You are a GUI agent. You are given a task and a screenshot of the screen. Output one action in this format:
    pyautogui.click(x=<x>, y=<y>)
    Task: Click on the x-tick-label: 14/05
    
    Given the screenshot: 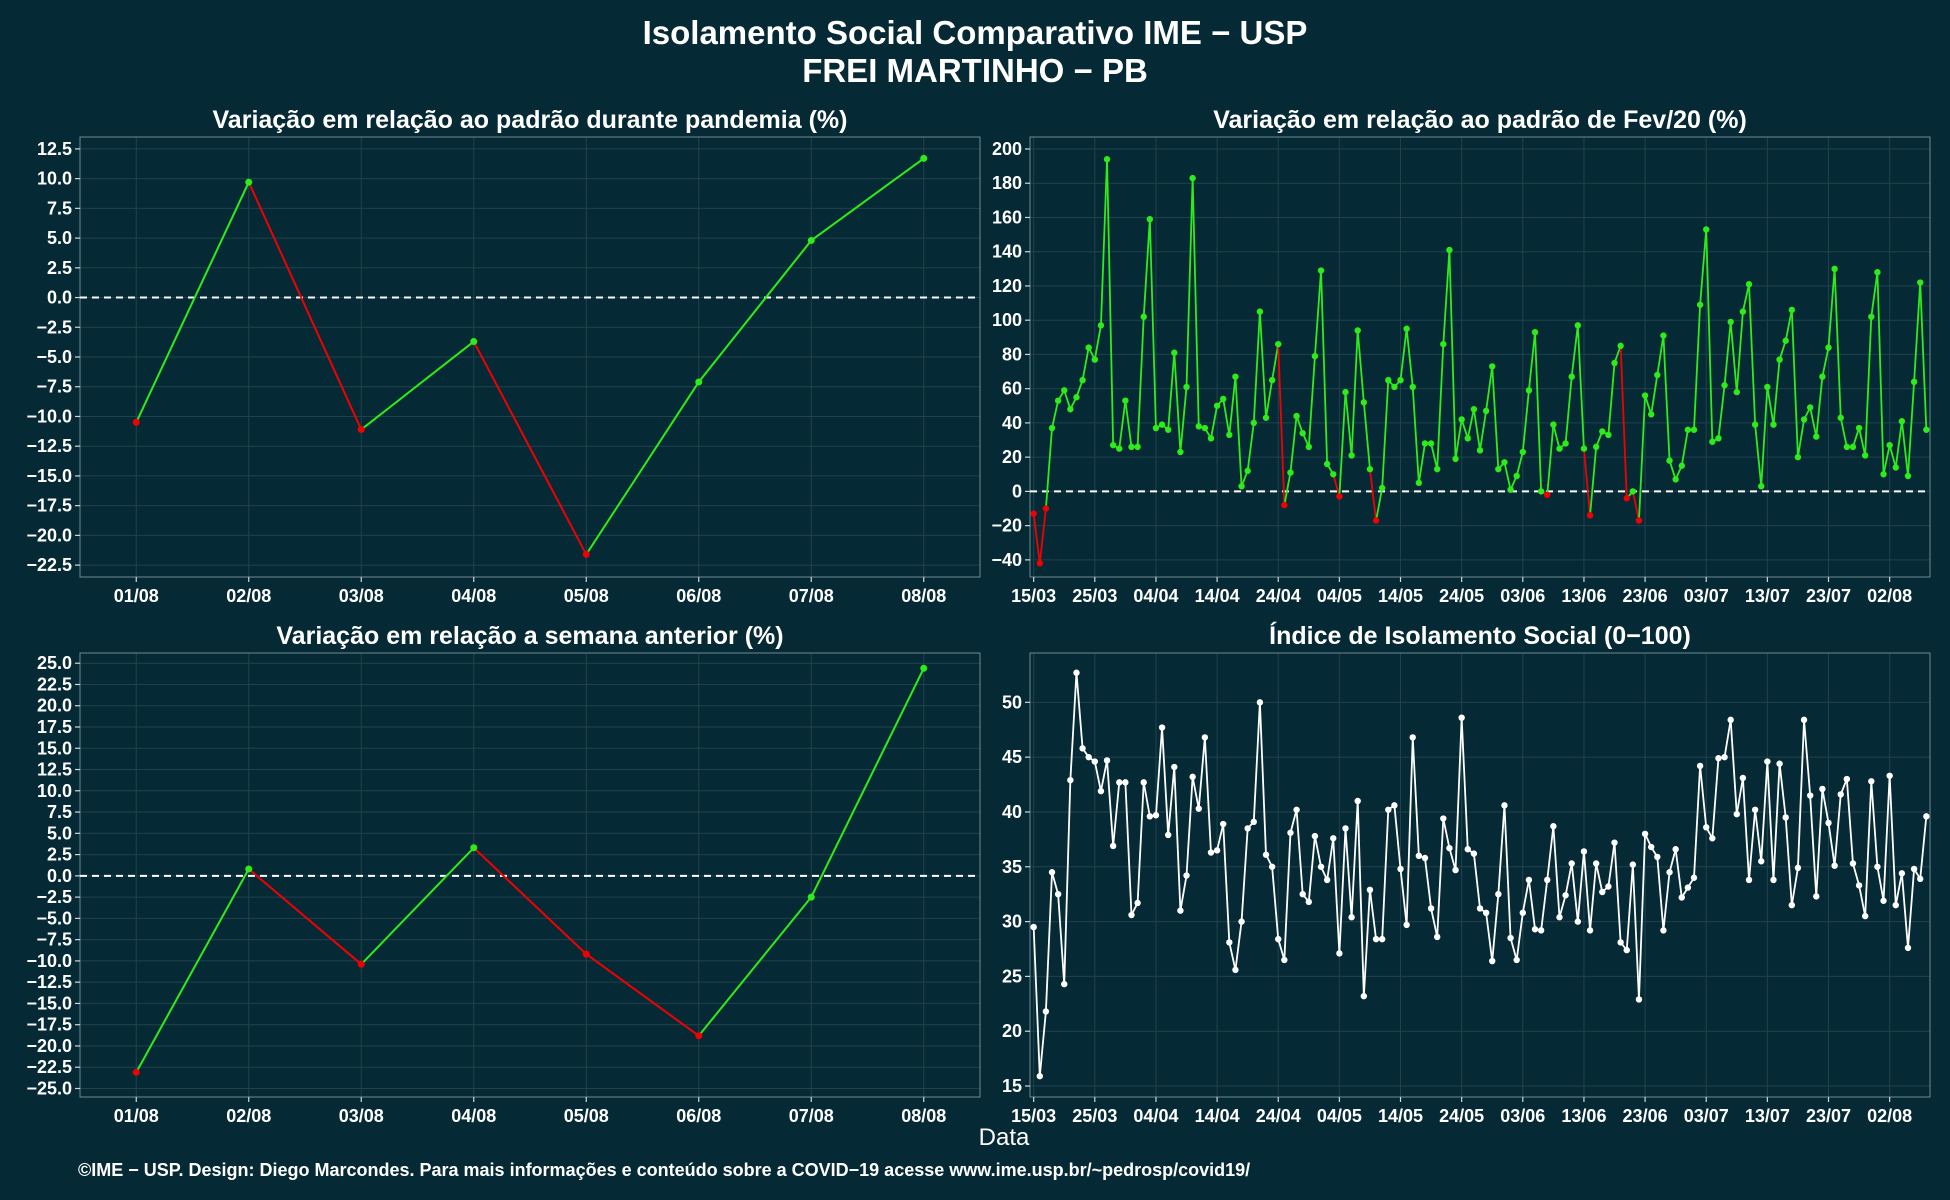 What is the action you would take?
    pyautogui.click(x=1400, y=596)
    